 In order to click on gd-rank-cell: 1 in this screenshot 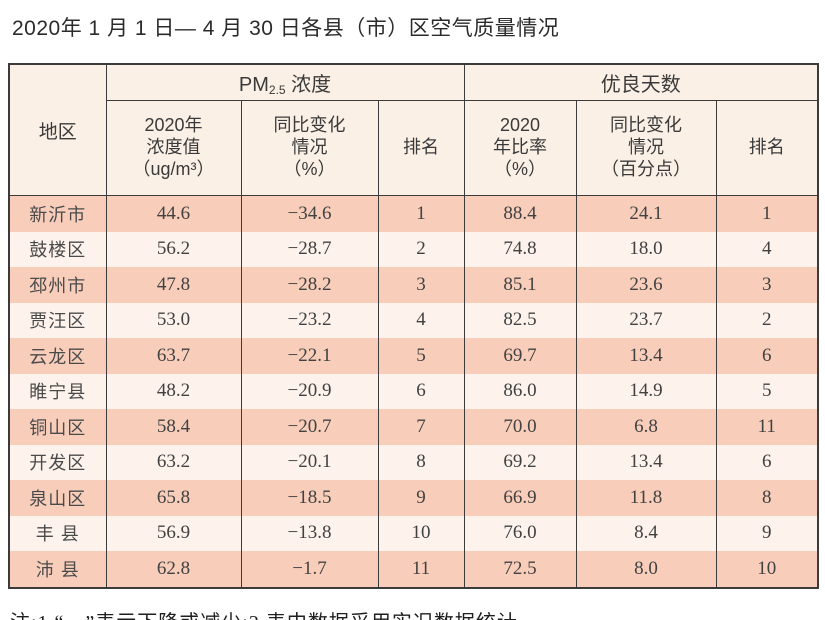, I will do `click(767, 213)`.